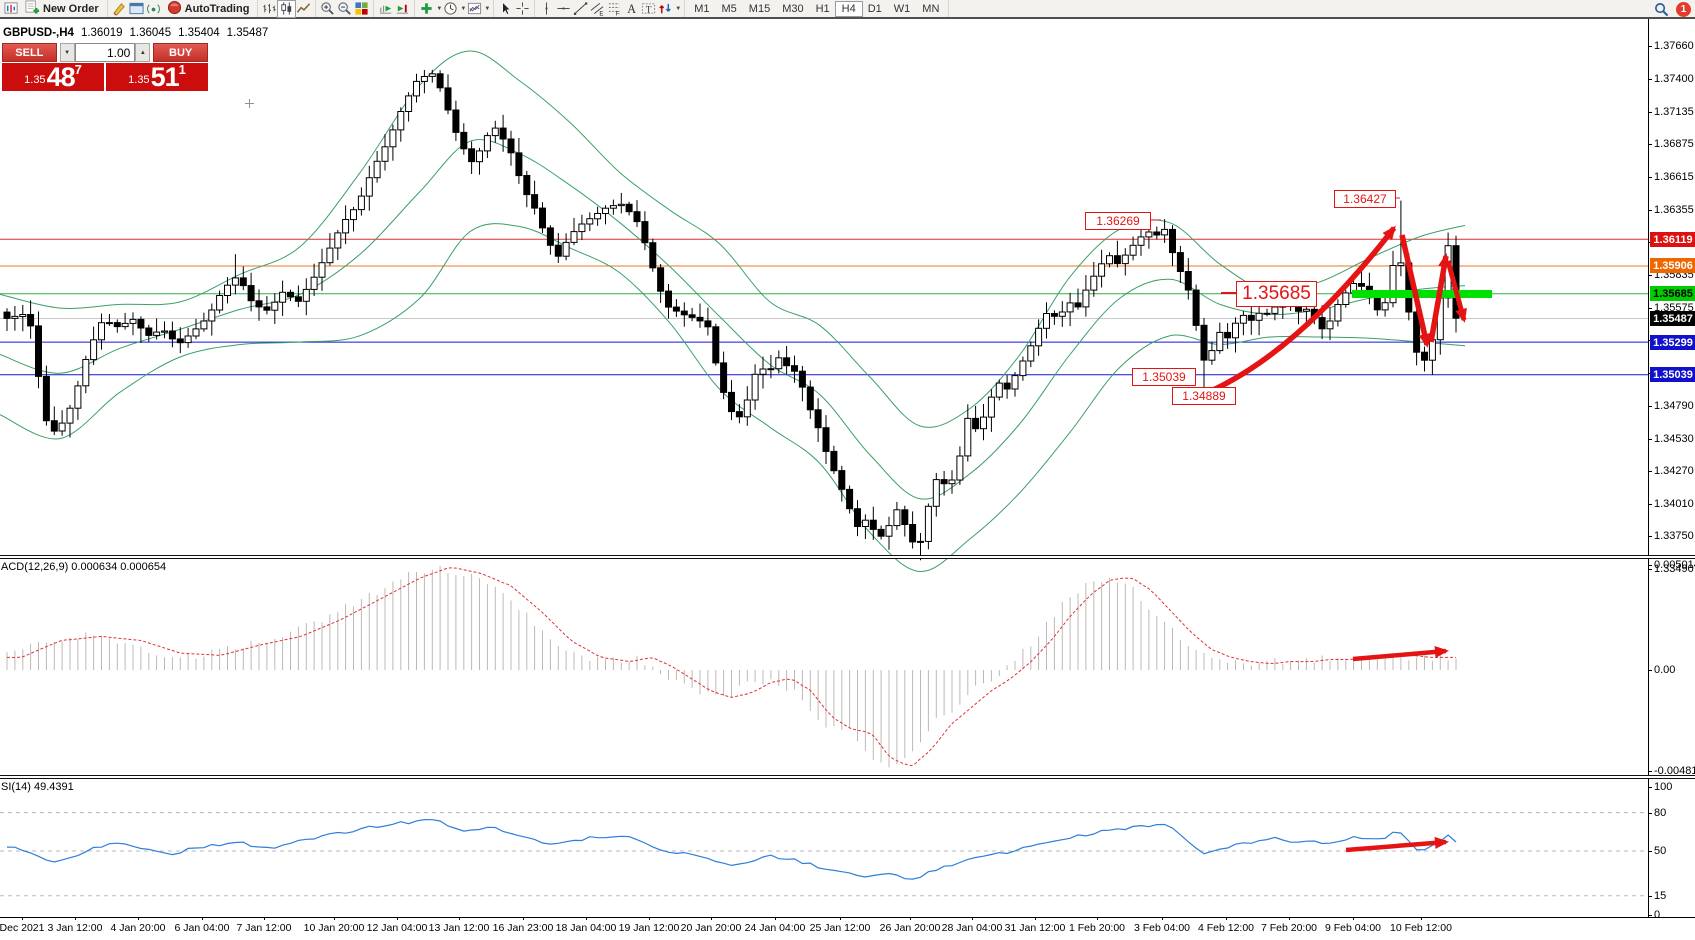 This screenshot has width=1695, height=940. What do you see at coordinates (702, 8) in the screenshot?
I see `timeframe-button-m1: M1` at bounding box center [702, 8].